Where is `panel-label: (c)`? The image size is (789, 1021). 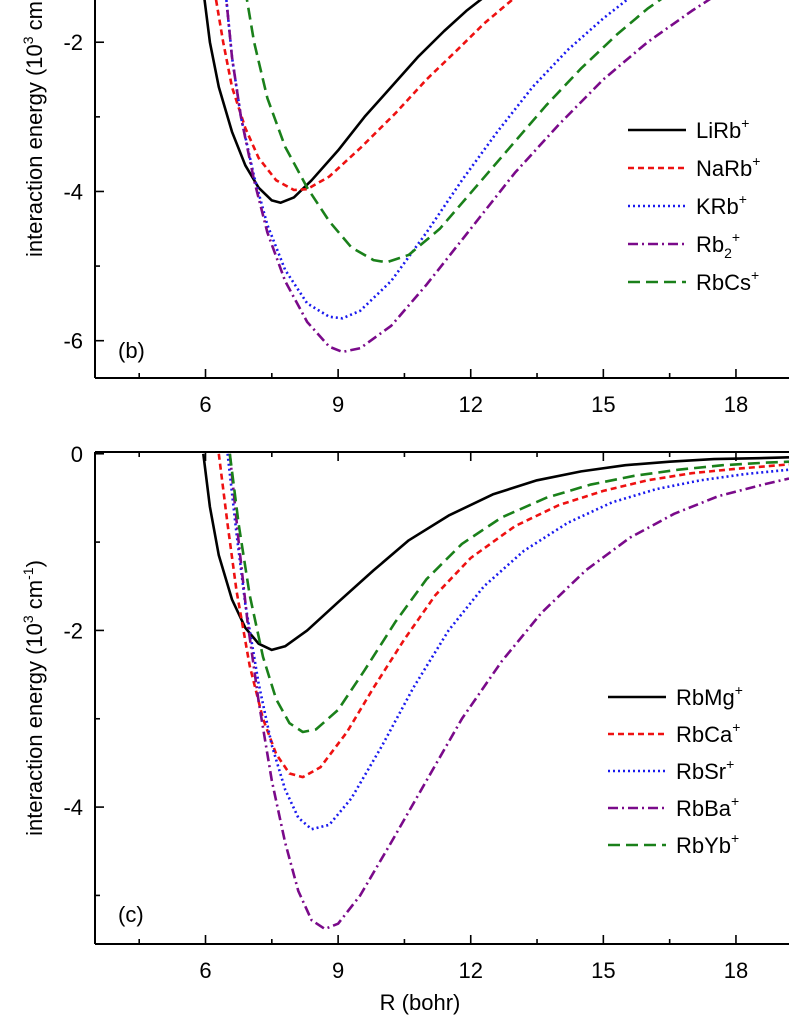 panel-label: (c) is located at coordinates (131, 914).